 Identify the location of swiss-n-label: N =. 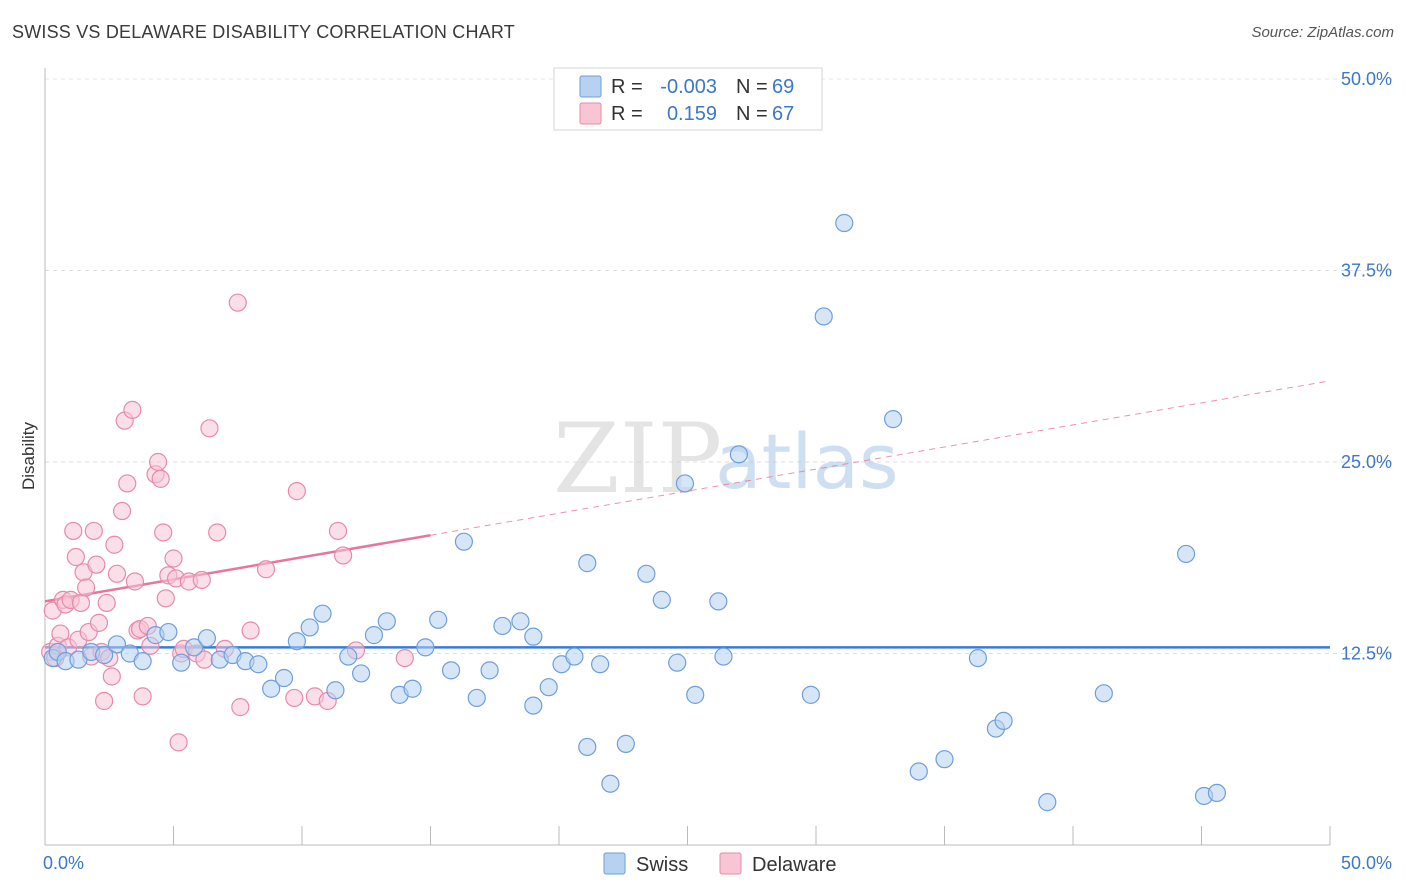
(752, 87).